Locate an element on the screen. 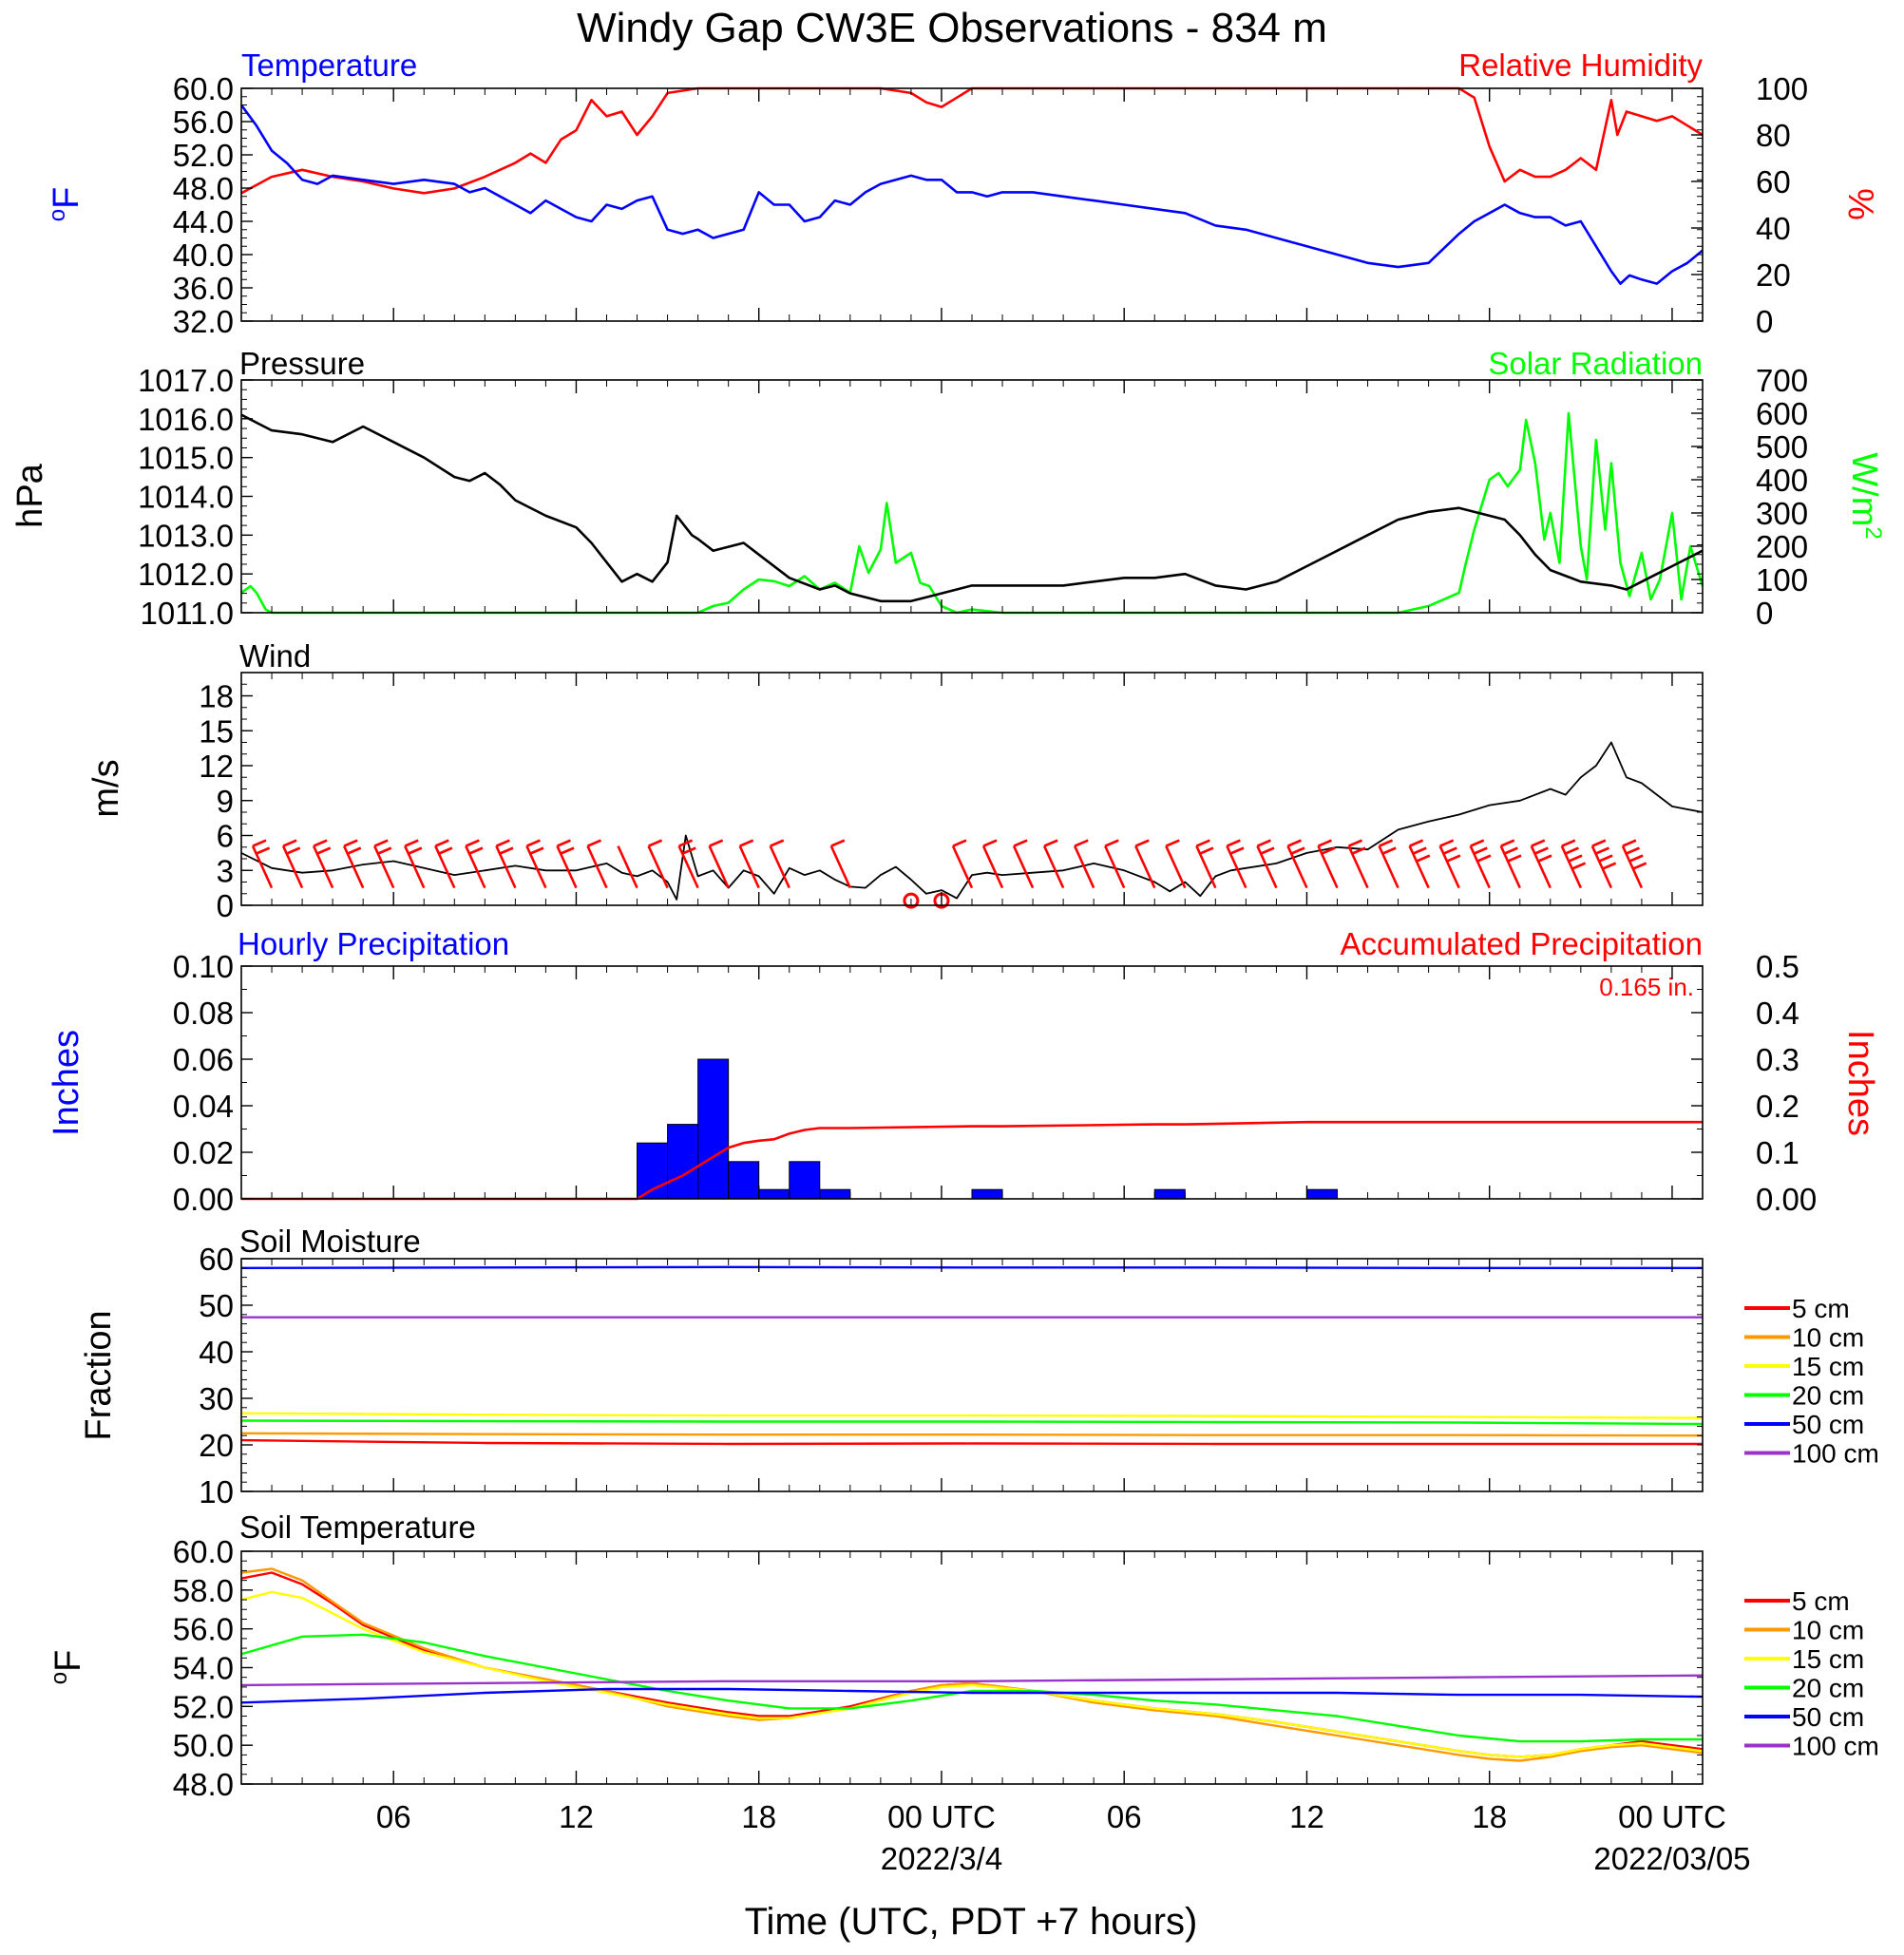 The image size is (1904, 1955). wind-lines is located at coordinates (972, 821).